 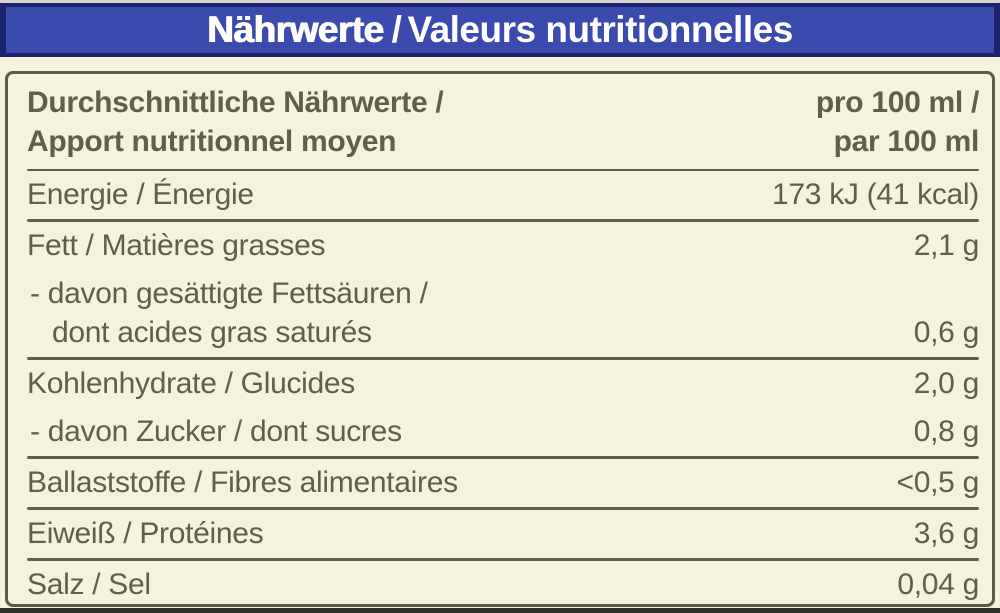 I want to click on nutrient-label: Kohlenhydrate / Glucides, so click(x=191, y=383).